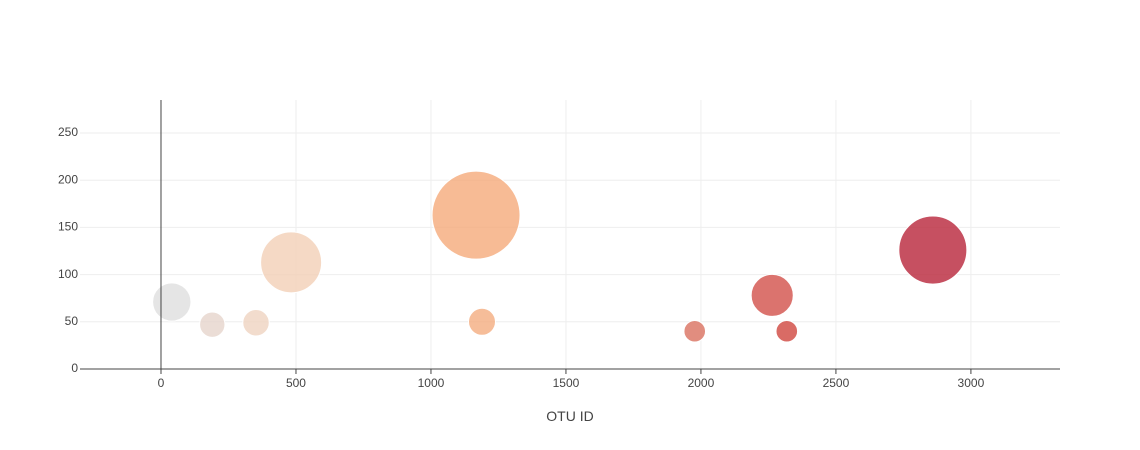  What do you see at coordinates (569, 416) in the screenshot?
I see `x-axis-title: OTU ID` at bounding box center [569, 416].